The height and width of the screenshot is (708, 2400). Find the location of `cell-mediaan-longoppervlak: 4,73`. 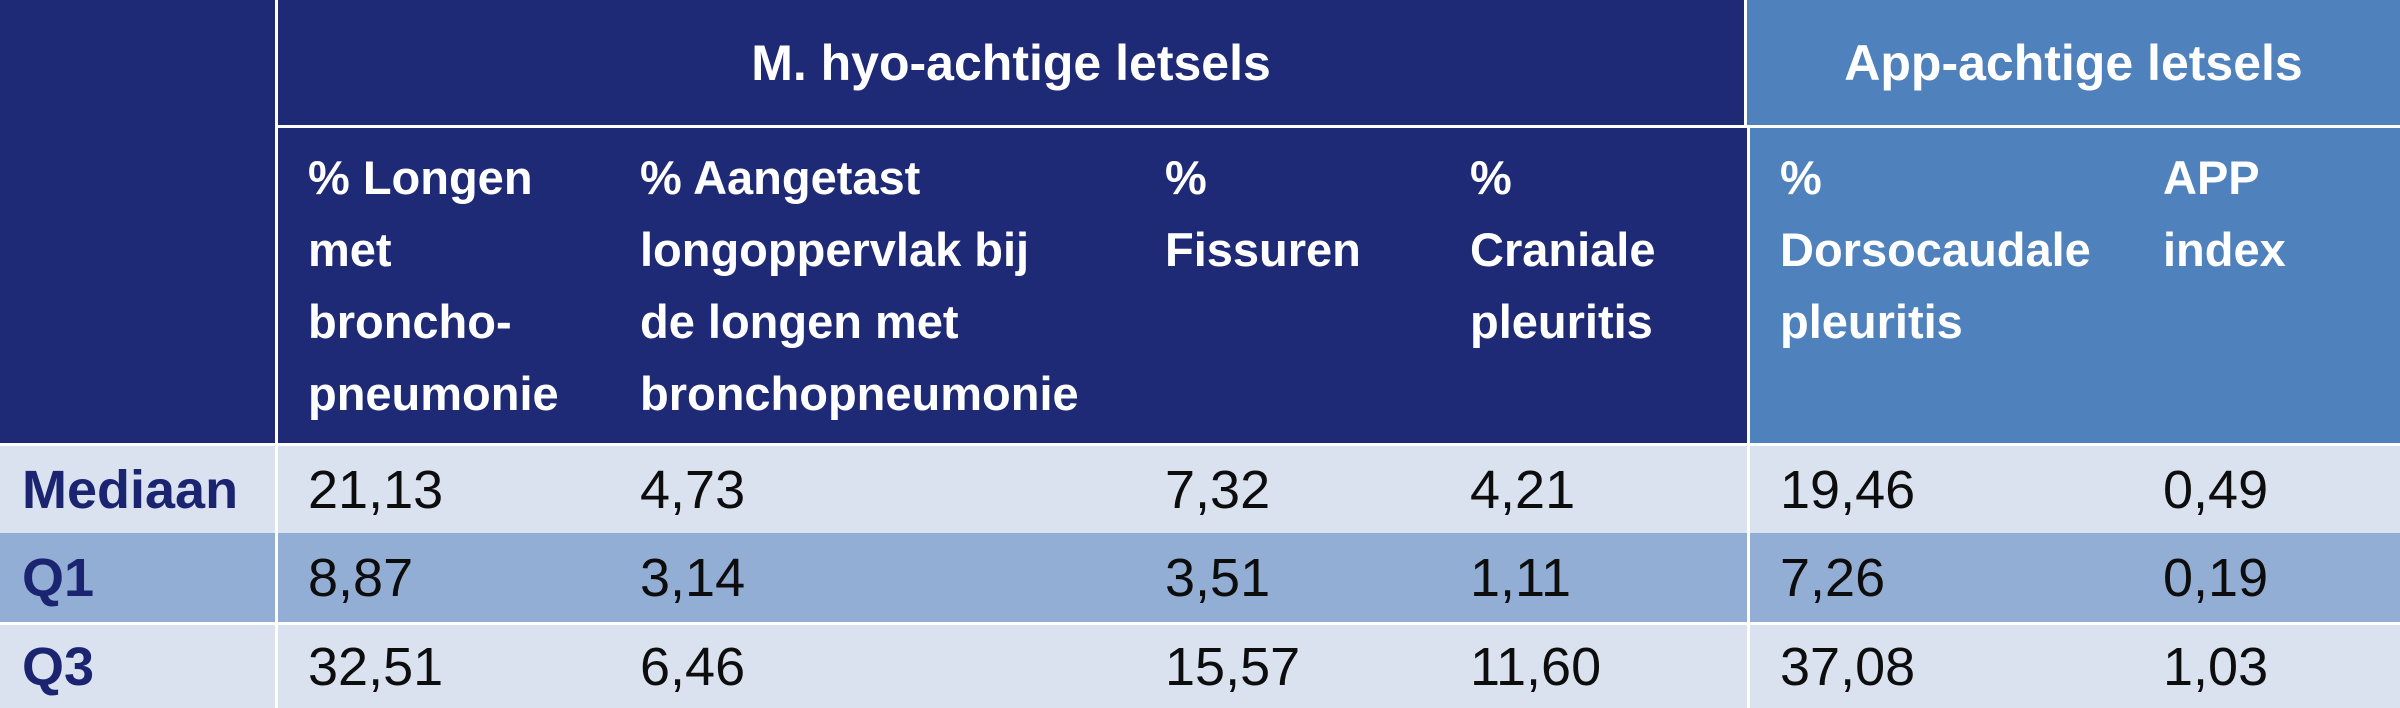

cell-mediaan-longoppervlak: 4,73 is located at coordinates (872, 489).